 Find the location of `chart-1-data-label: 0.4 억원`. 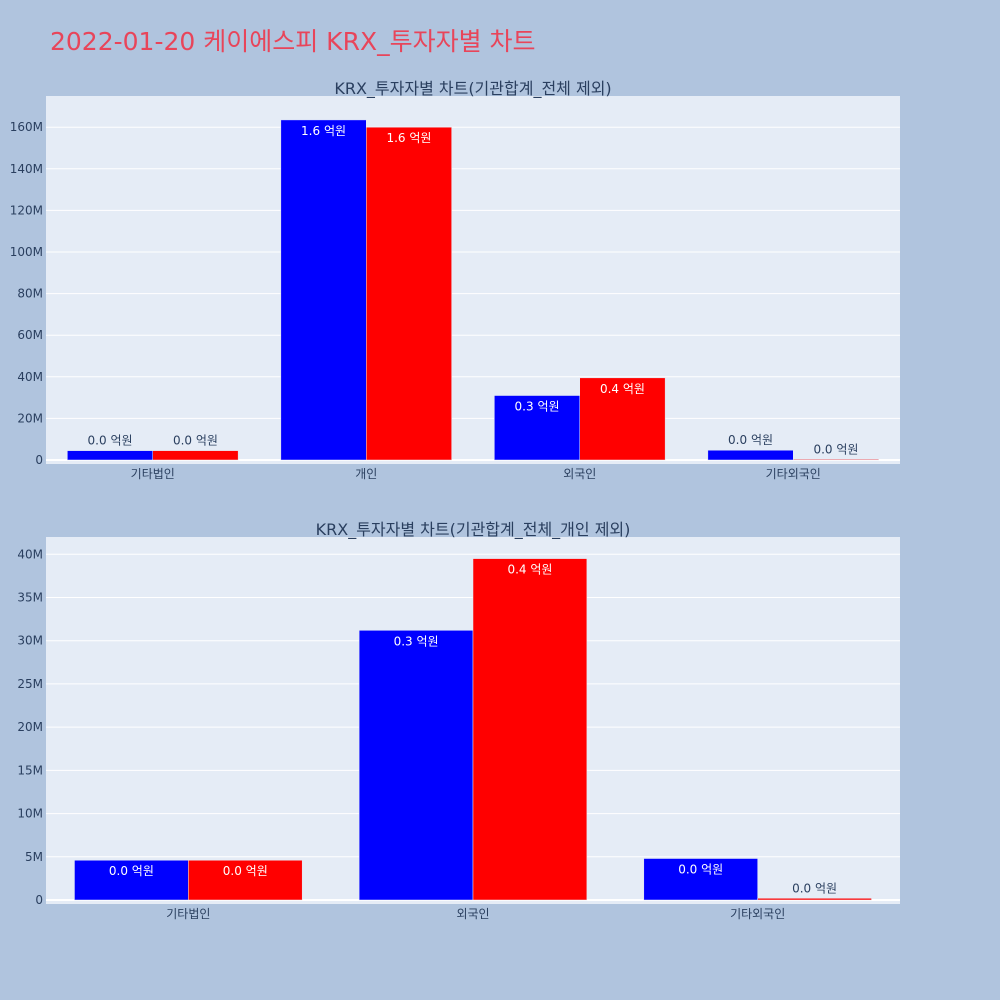

chart-1-data-label: 0.4 억원 is located at coordinates (529, 570).